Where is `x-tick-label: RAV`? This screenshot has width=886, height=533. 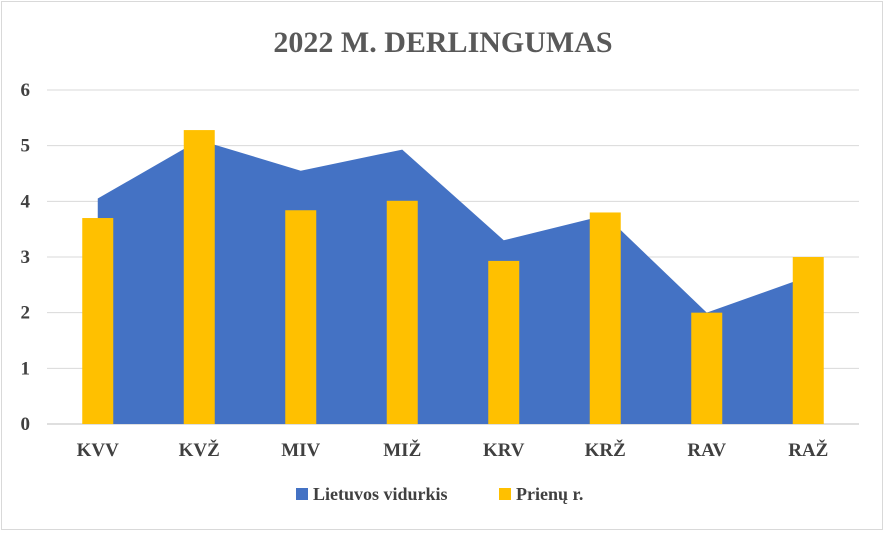 x-tick-label: RAV is located at coordinates (706, 450).